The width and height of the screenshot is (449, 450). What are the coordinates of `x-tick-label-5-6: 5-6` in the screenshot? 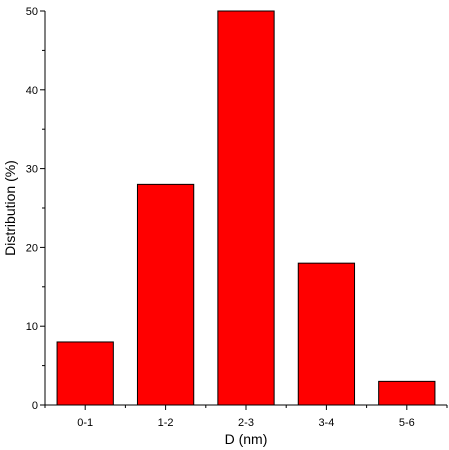 It's located at (407, 423).